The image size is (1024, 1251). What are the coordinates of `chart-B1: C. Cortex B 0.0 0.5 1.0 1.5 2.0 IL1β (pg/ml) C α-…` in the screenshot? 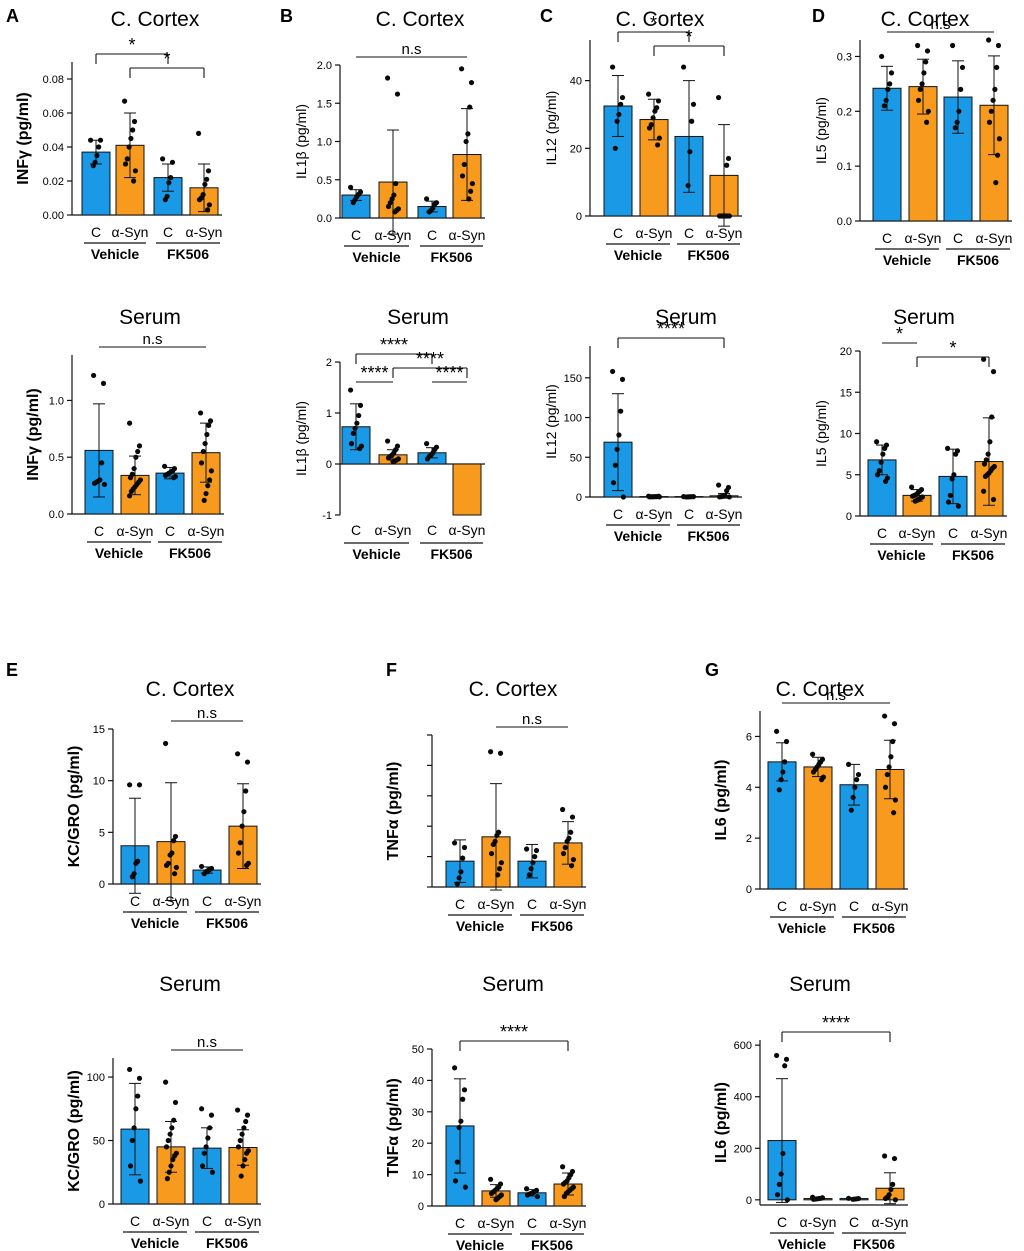 It's located at (382, 135).